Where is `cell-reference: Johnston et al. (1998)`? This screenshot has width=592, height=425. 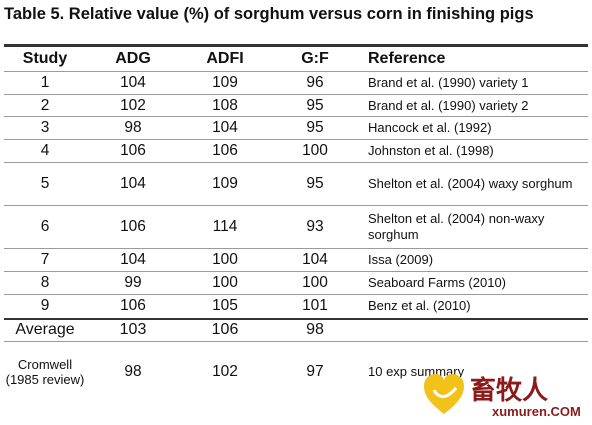 cell-reference: Johnston et al. (1998) is located at coordinates (474, 151).